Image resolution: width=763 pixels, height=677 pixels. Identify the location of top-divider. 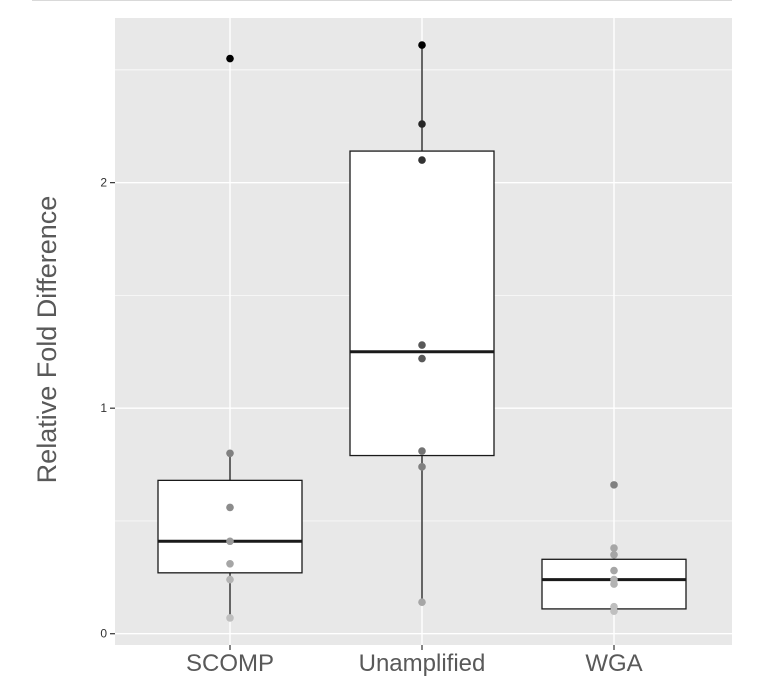
(382, 0).